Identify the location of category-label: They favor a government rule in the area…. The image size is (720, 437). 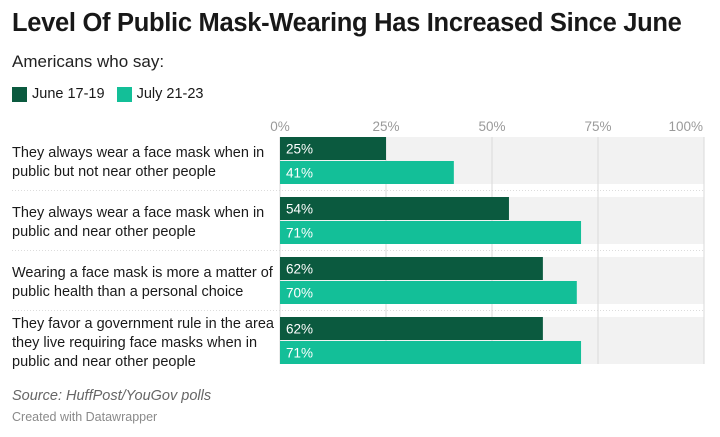
(143, 343).